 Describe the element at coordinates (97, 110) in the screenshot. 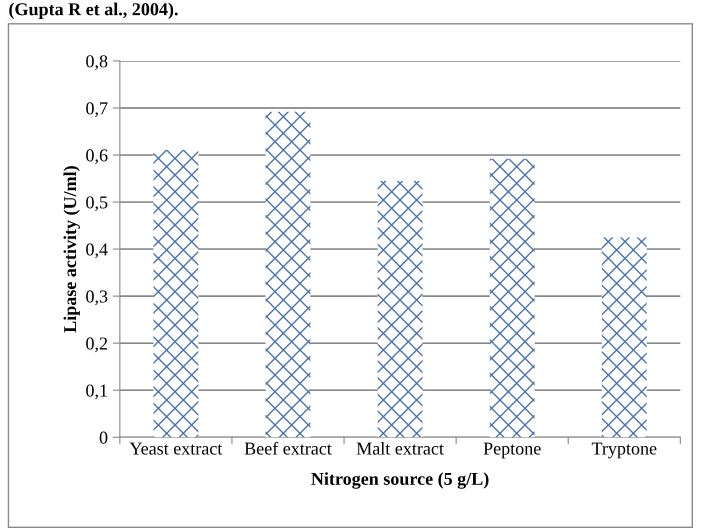

I see `y-tick-label: 0,7` at that location.